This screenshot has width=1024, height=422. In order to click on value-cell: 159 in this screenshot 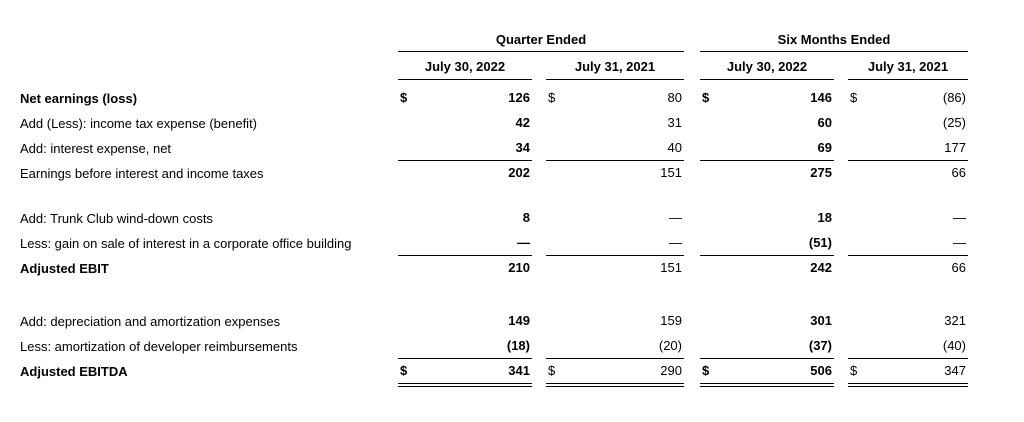, I will do `click(615, 321)`.